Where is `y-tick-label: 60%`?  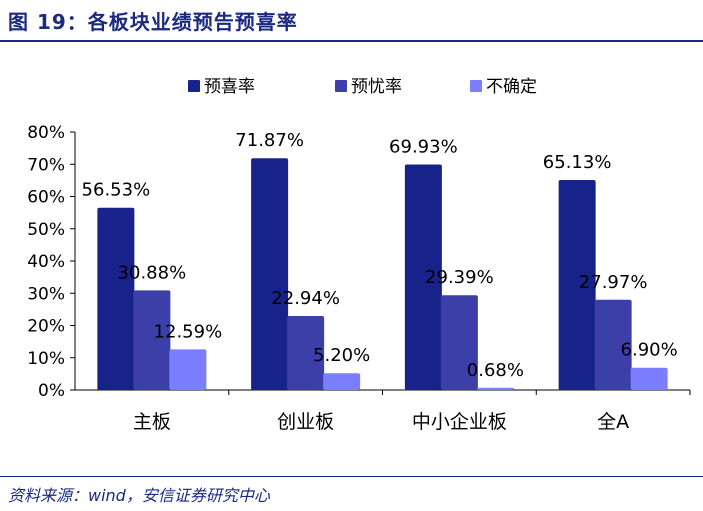 y-tick-label: 60% is located at coordinates (46, 198).